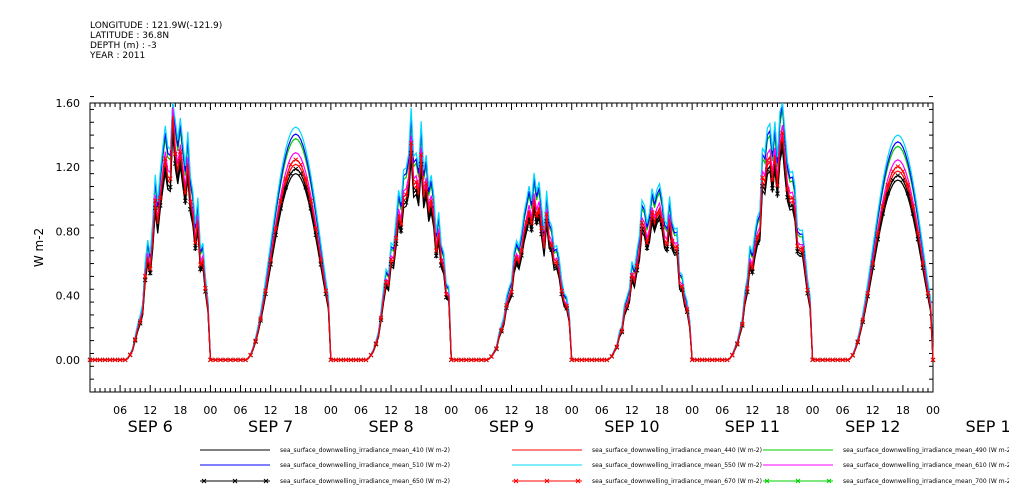 This screenshot has height=504, width=1009. I want to click on x-day-label: SEP 13, so click(987, 426).